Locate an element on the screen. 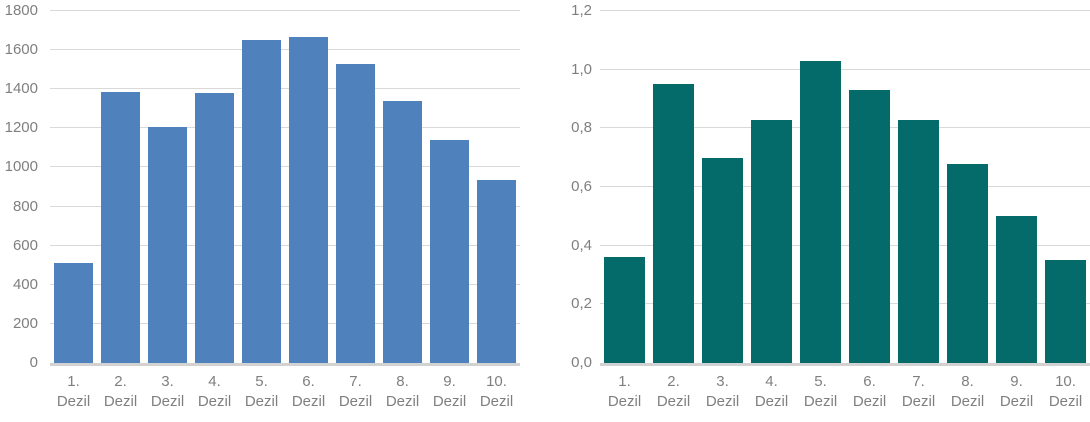 Image resolution: width=1090 pixels, height=422 pixels. y-tick-label: 800 is located at coordinates (25, 206).